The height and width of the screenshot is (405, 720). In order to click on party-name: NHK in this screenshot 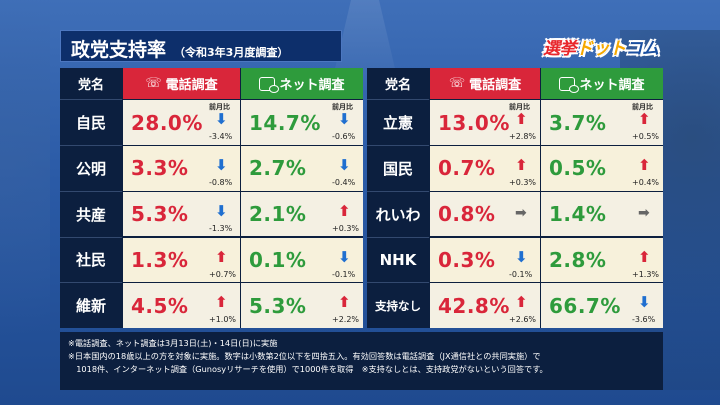, I will do `click(398, 259)`.